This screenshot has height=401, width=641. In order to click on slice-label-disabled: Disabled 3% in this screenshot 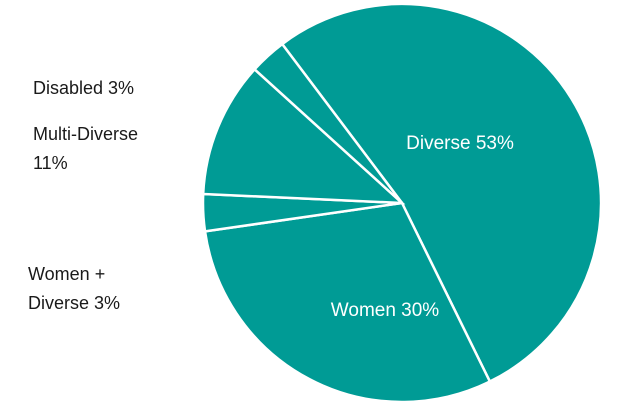, I will do `click(83, 88)`.